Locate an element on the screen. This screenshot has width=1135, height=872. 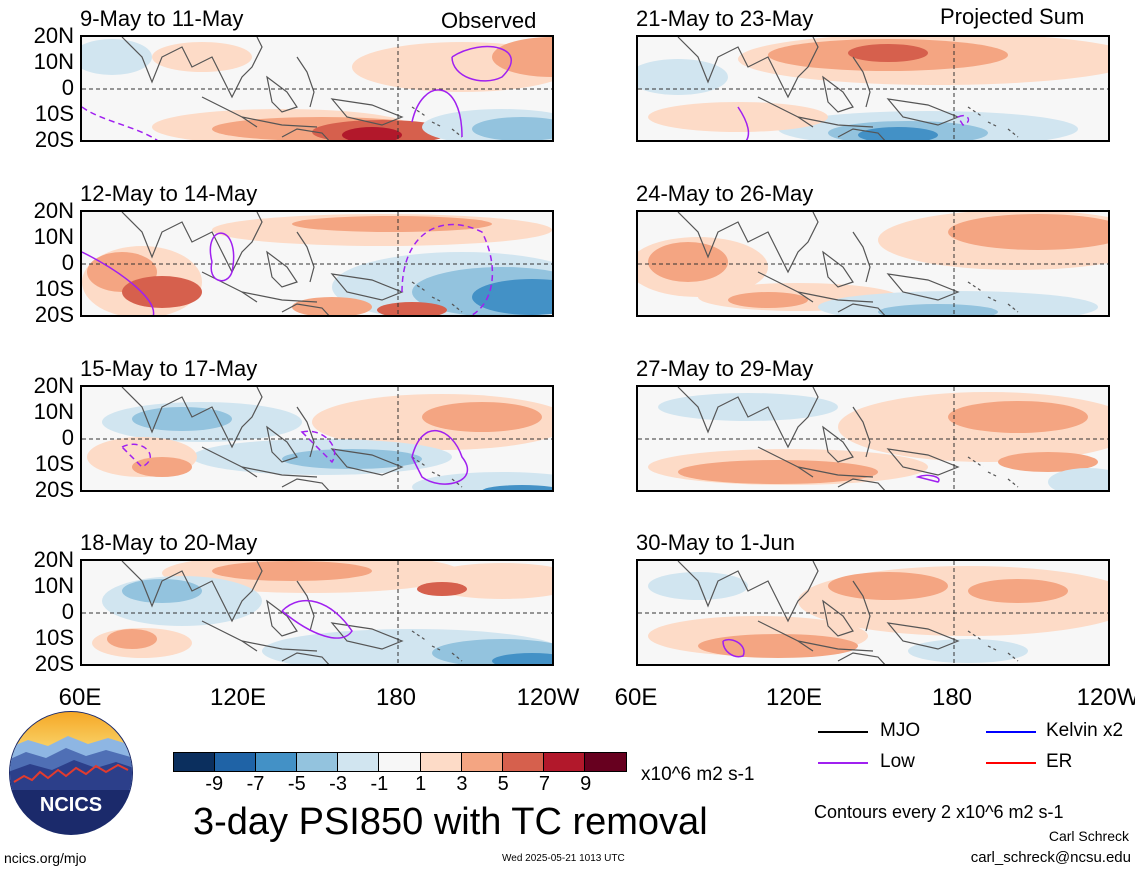
panel-date-range: 30-May to 1-Jun is located at coordinates (715, 542).